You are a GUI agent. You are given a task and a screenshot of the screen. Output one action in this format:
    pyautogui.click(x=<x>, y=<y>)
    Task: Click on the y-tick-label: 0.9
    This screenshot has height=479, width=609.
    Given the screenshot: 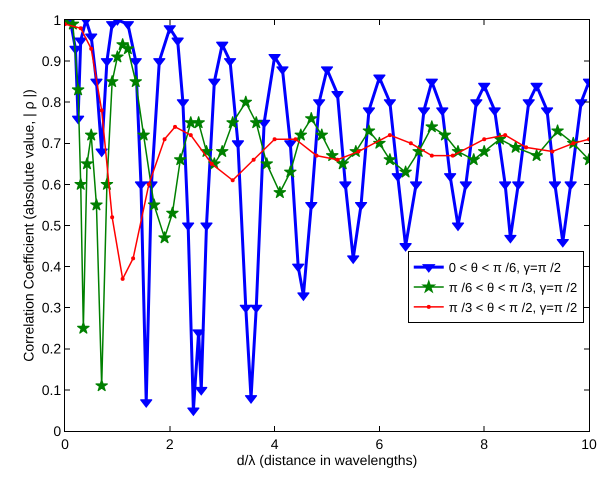 What is the action you would take?
    pyautogui.click(x=52, y=61)
    